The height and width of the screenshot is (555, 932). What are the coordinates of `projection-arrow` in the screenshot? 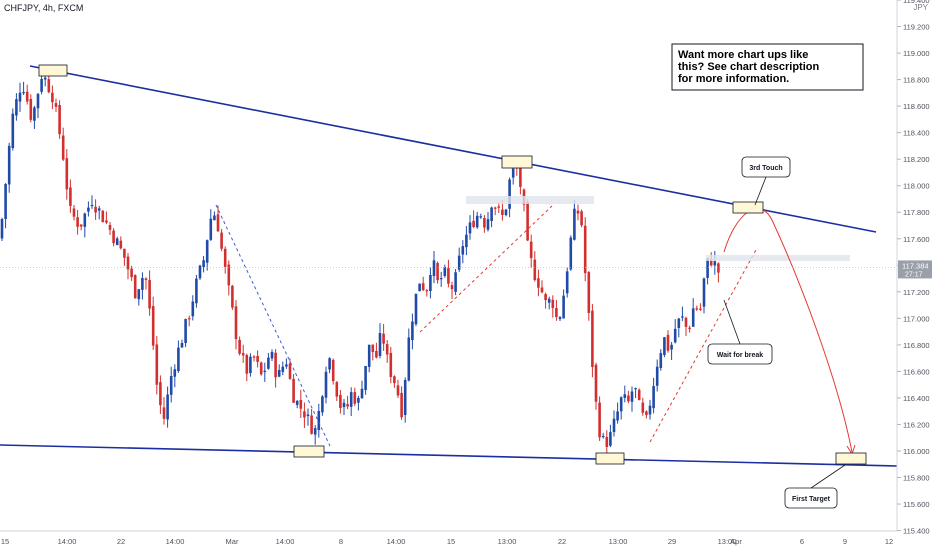 It's located at (788, 330).